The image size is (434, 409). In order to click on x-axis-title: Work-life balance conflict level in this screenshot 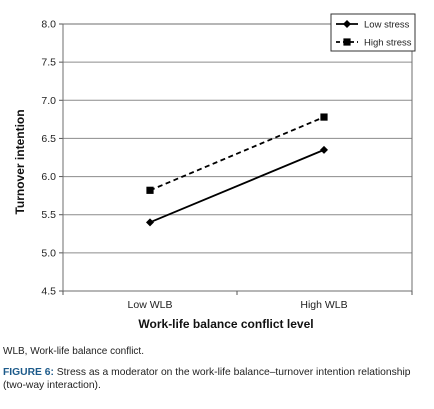, I will do `click(225, 324)`.